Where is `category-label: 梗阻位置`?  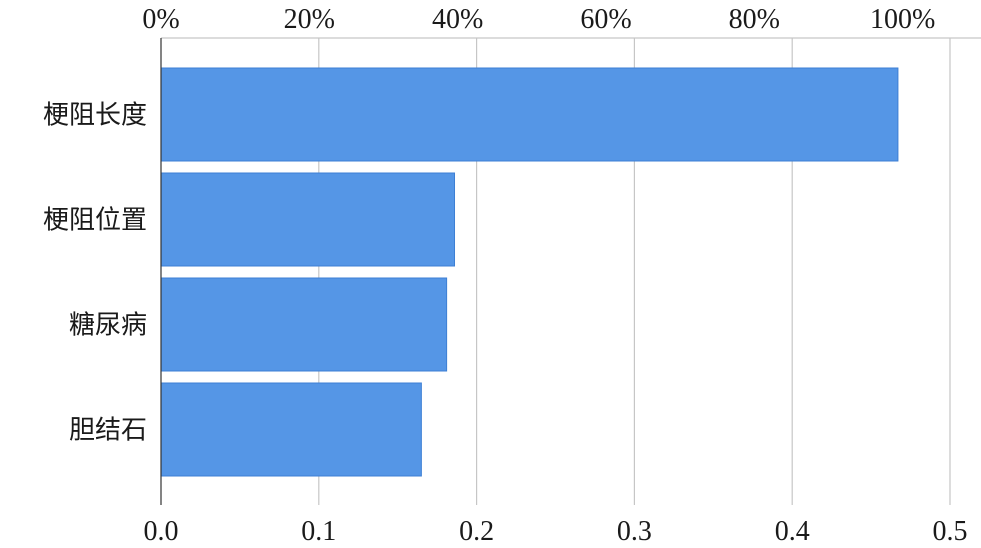 category-label: 梗阻位置 is located at coordinates (95, 221).